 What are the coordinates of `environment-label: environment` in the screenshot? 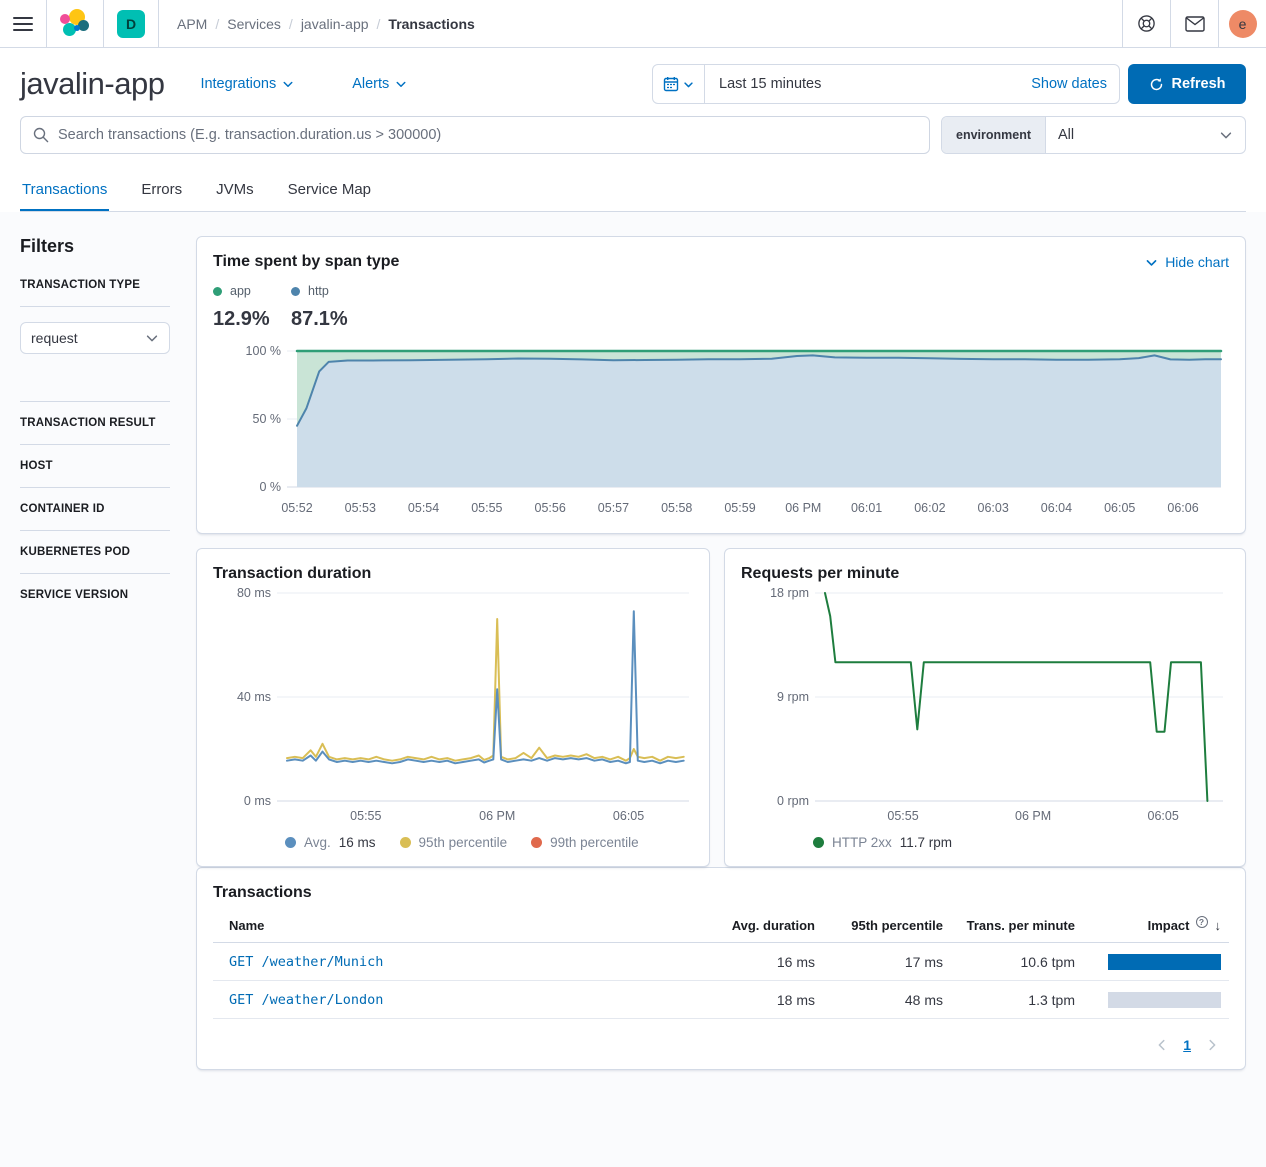 It's located at (994, 135).